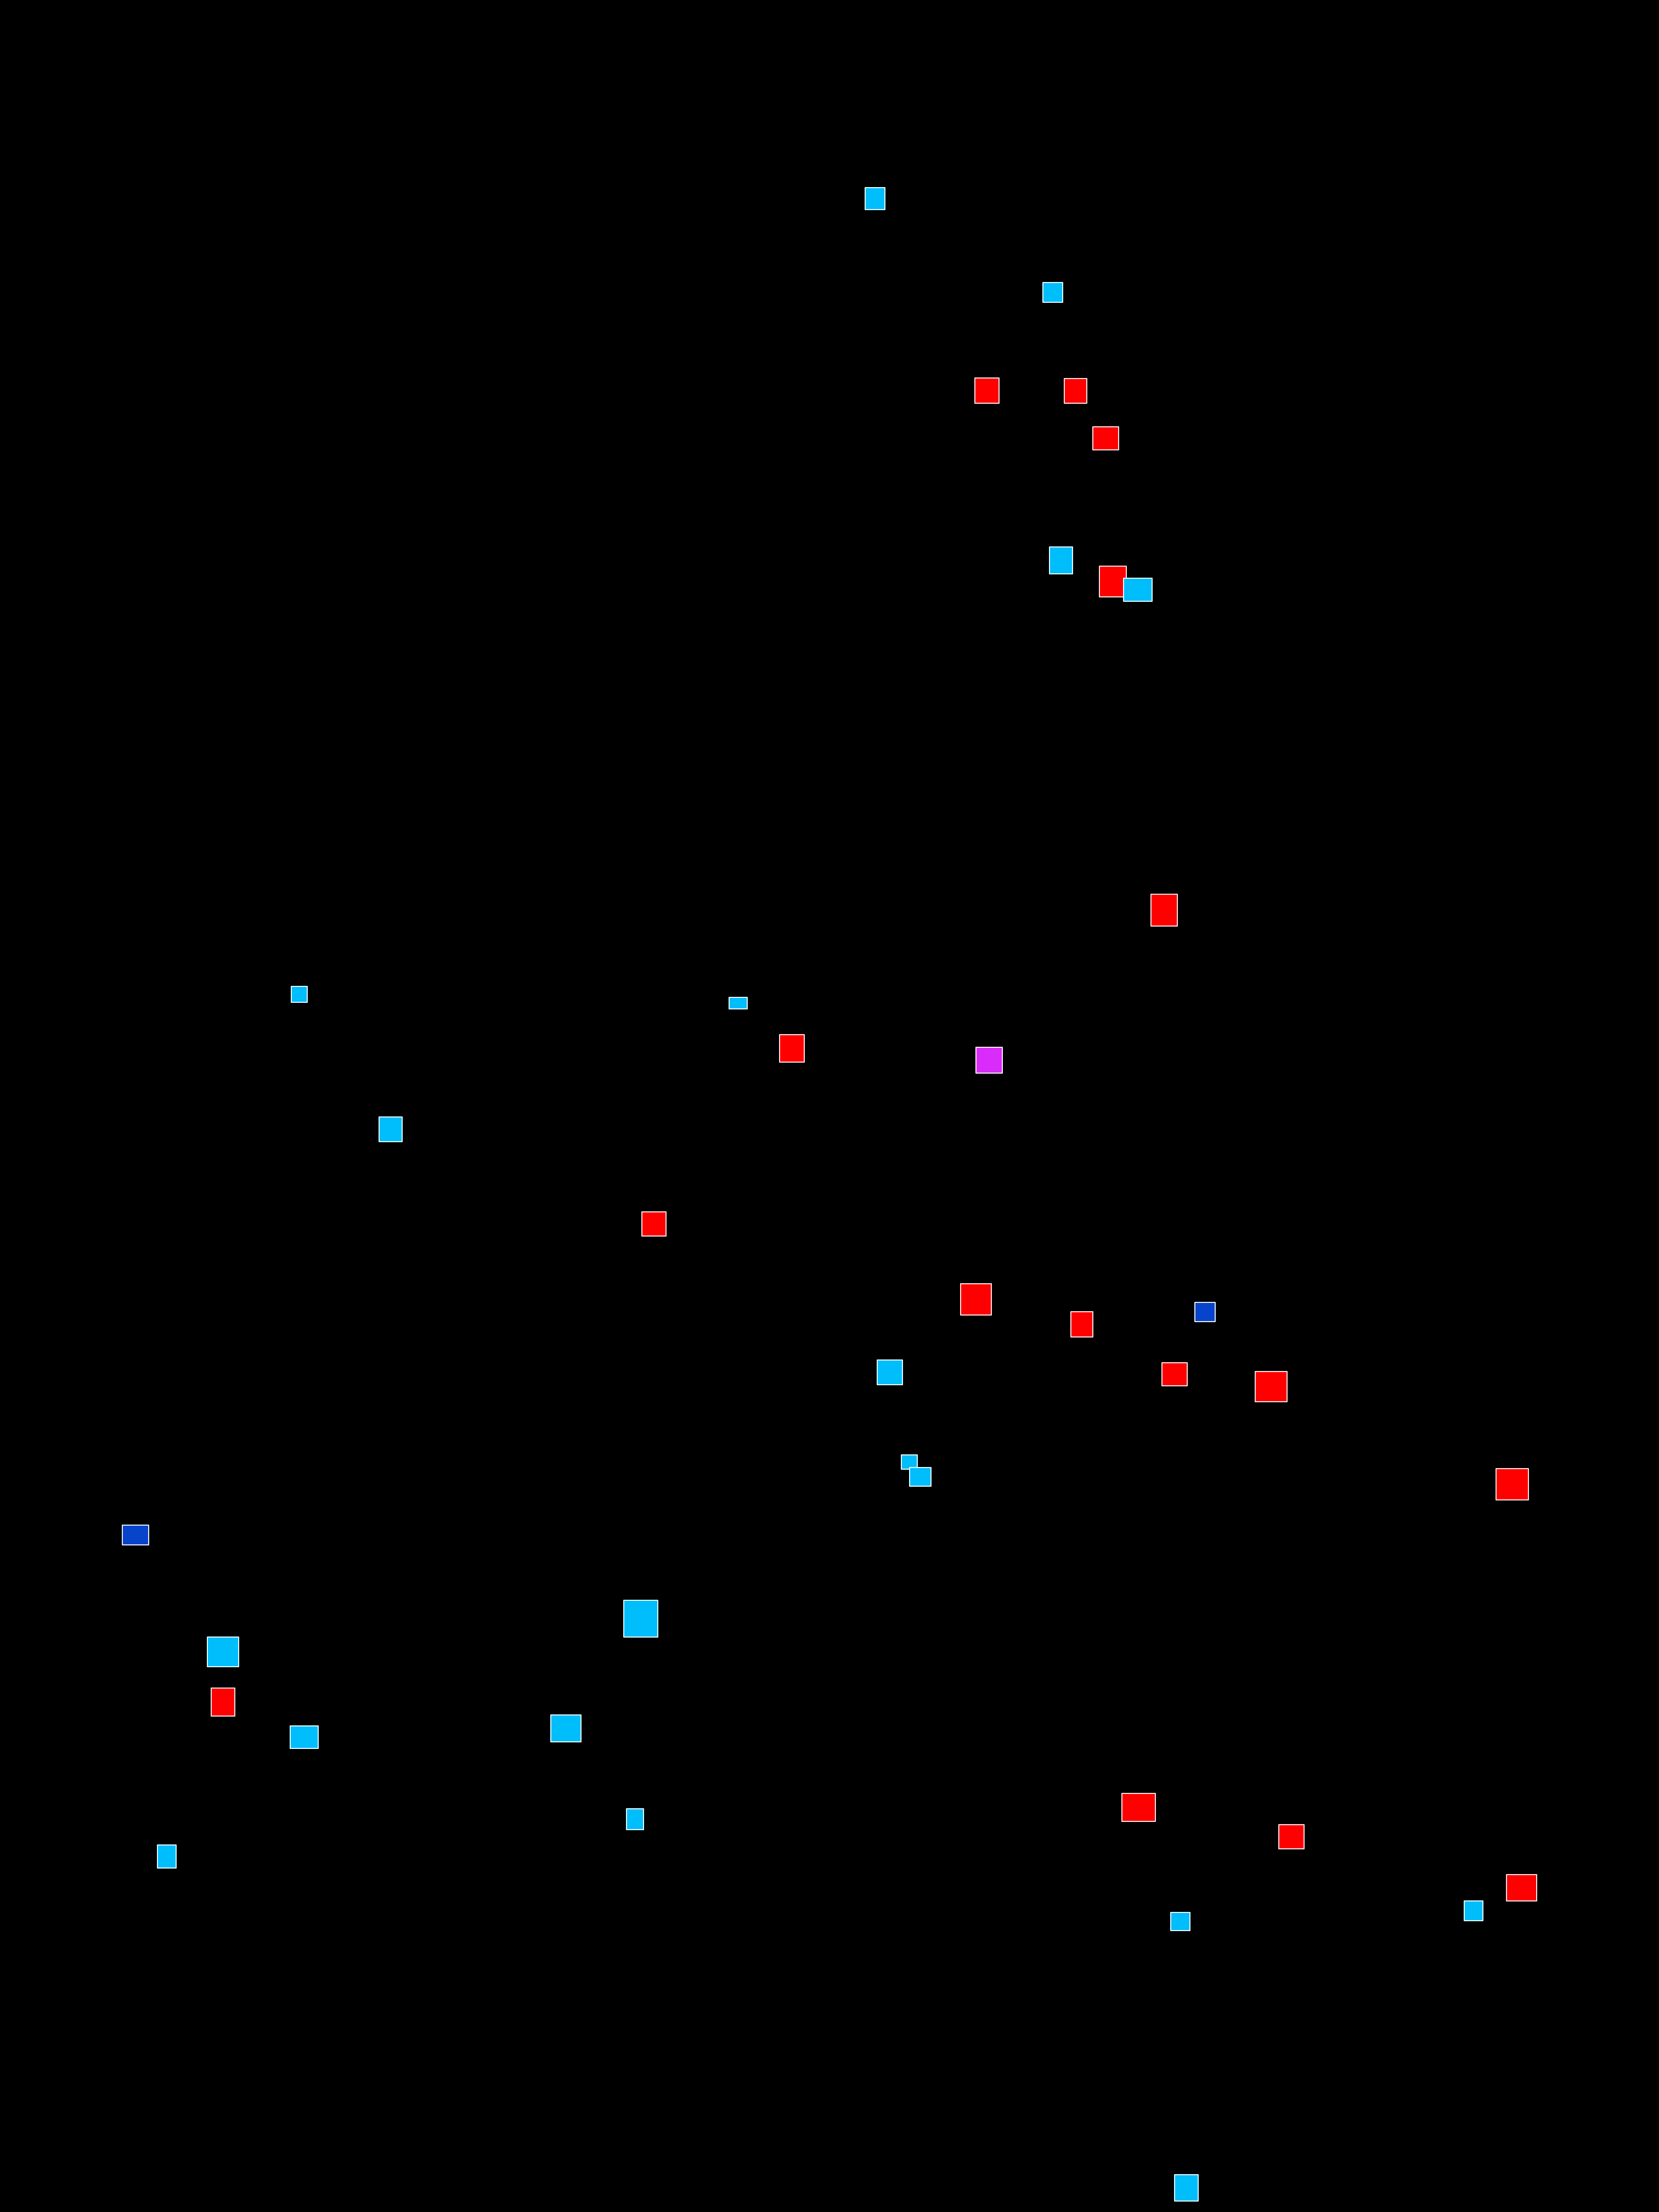 The width and height of the screenshot is (1659, 2212). Describe the element at coordinates (989, 1060) in the screenshot. I see `magenta-square` at that location.